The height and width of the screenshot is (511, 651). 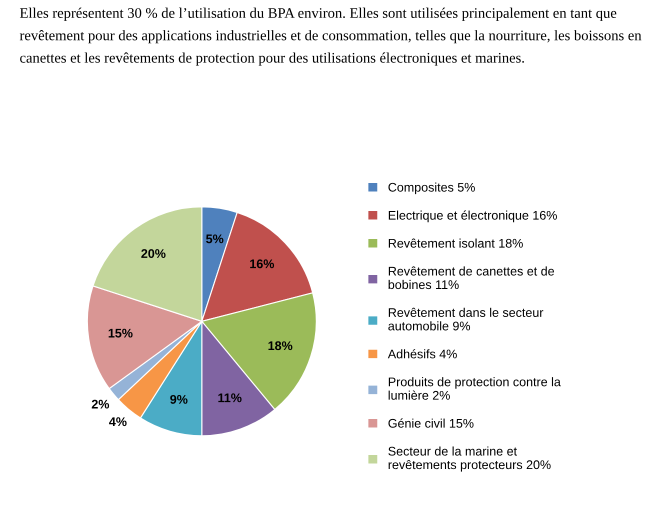 What do you see at coordinates (120, 333) in the screenshot?
I see `data-label: 15%` at bounding box center [120, 333].